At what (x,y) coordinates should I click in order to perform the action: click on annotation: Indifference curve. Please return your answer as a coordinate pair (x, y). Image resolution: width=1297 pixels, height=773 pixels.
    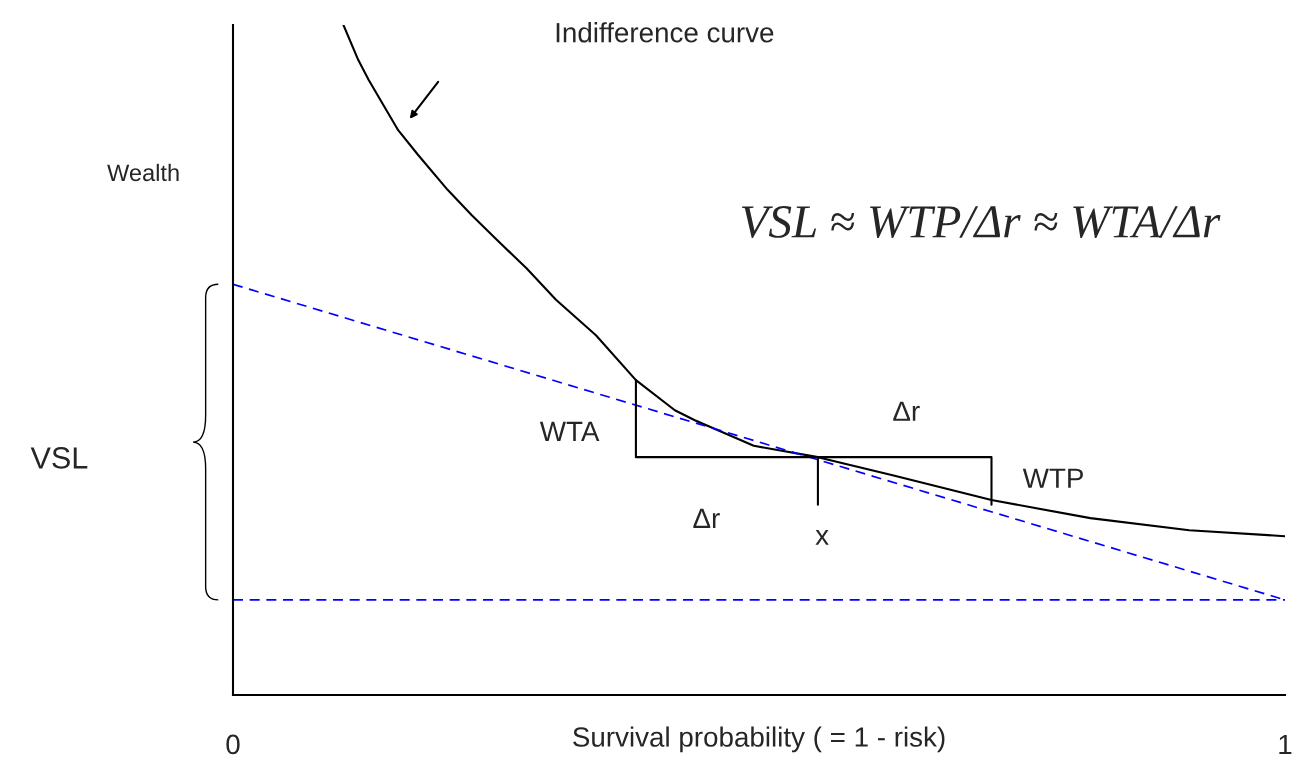
    Looking at the image, I should click on (665, 32).